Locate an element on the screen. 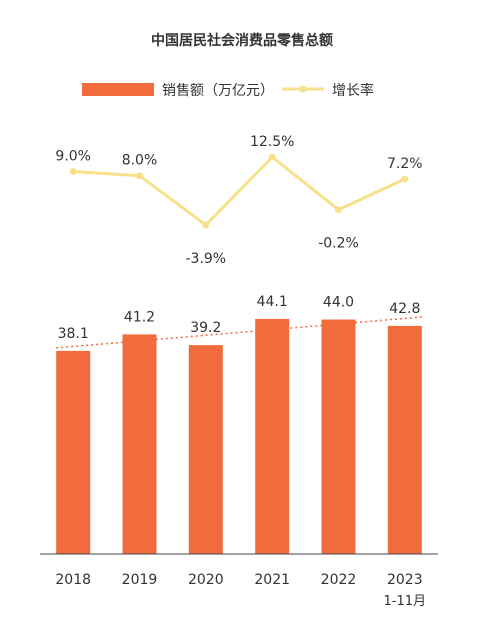 The image size is (484, 628). growth-point-2020 is located at coordinates (206, 225).